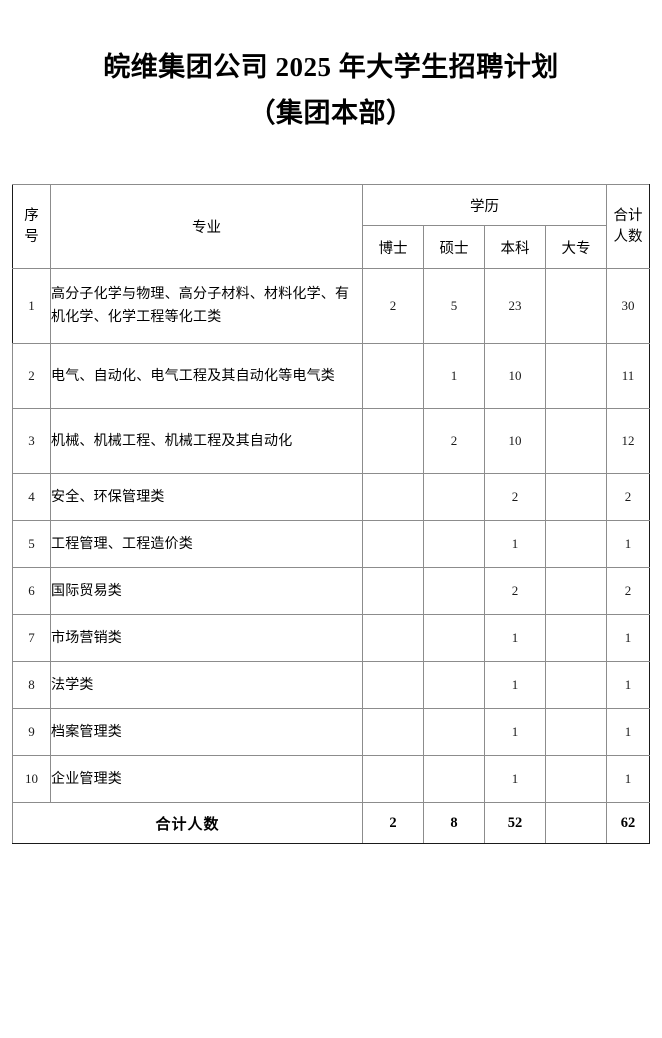 The width and height of the screenshot is (662, 1038). I want to click on column-header-total-count: 合计 人数, so click(628, 226).